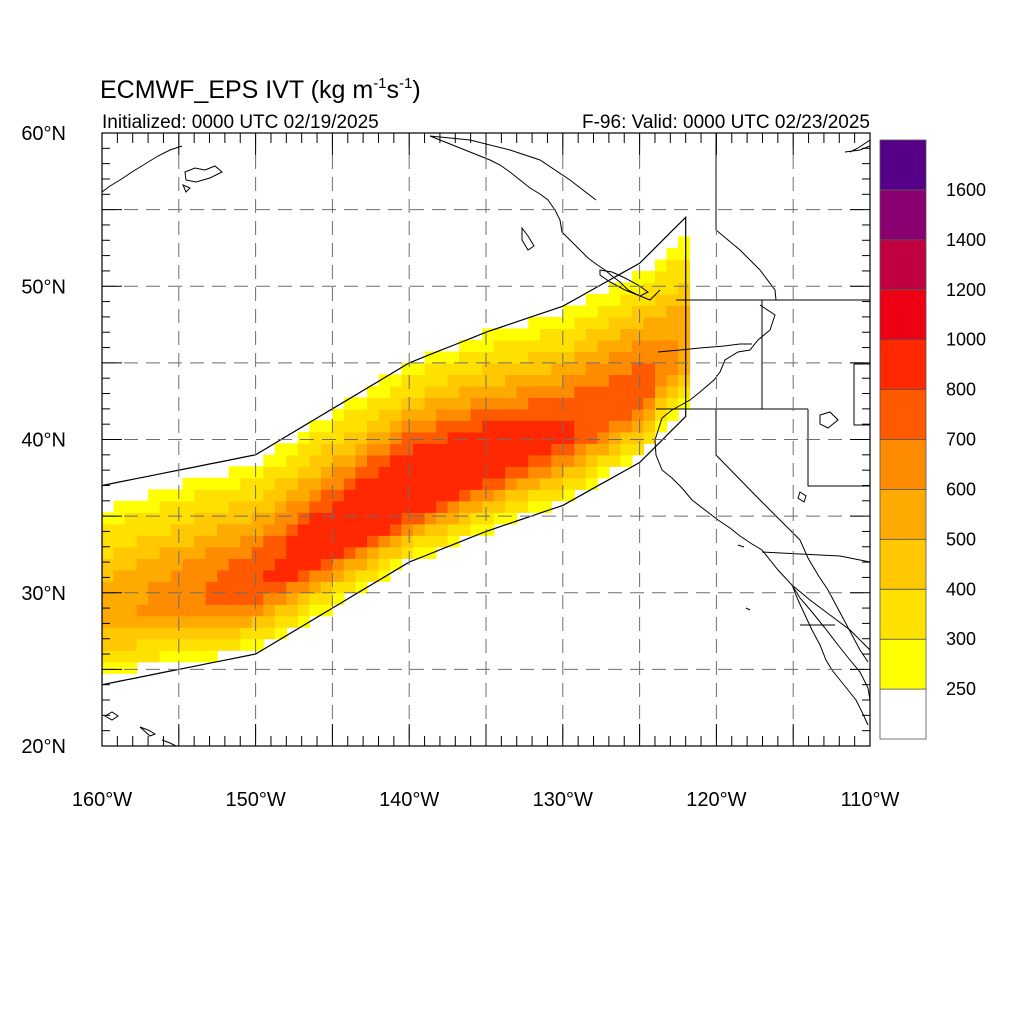 This screenshot has width=1024, height=1024. Describe the element at coordinates (961, 639) in the screenshot. I see `colorbar-label: 300` at that location.